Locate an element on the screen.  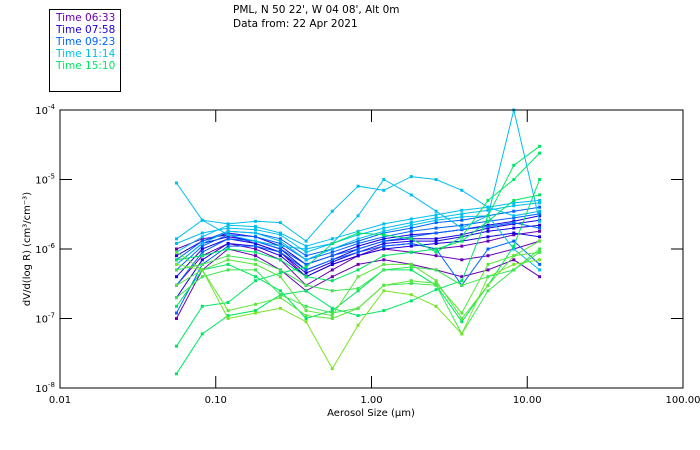
series-15-10-f is located at coordinates (358, 314).